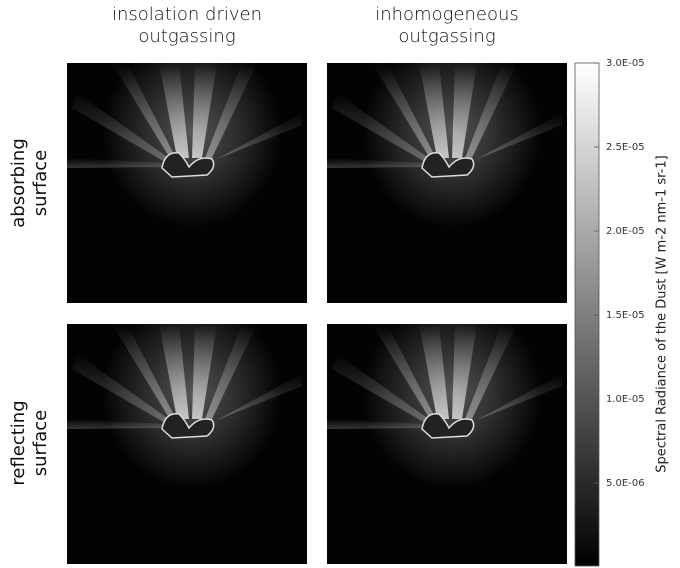 This screenshot has width=680, height=568. What do you see at coordinates (625, 483) in the screenshot?
I see `colorbar-tick-label: 5.0E-06` at bounding box center [625, 483].